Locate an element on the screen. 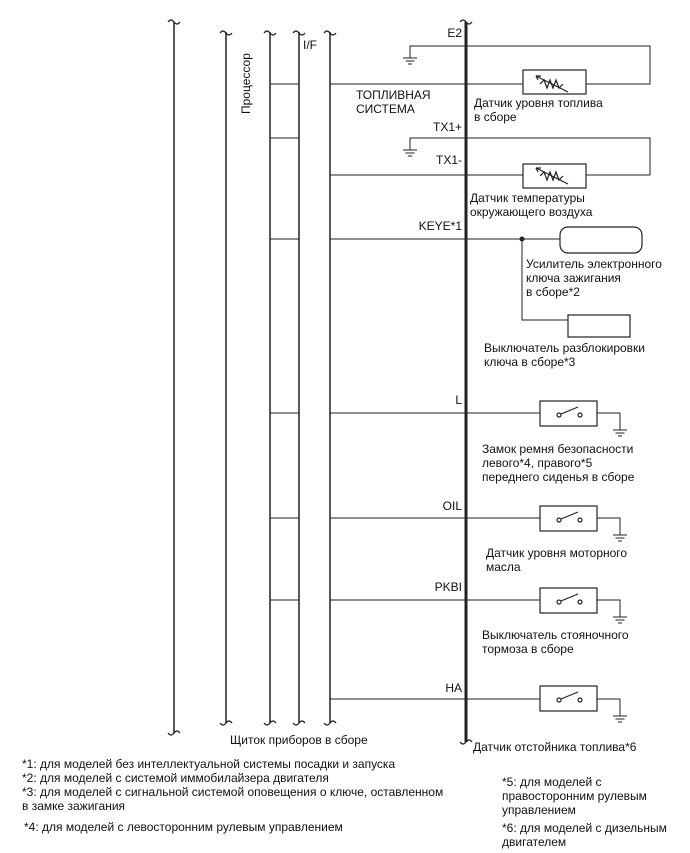  pin-l: L is located at coordinates (458, 400).